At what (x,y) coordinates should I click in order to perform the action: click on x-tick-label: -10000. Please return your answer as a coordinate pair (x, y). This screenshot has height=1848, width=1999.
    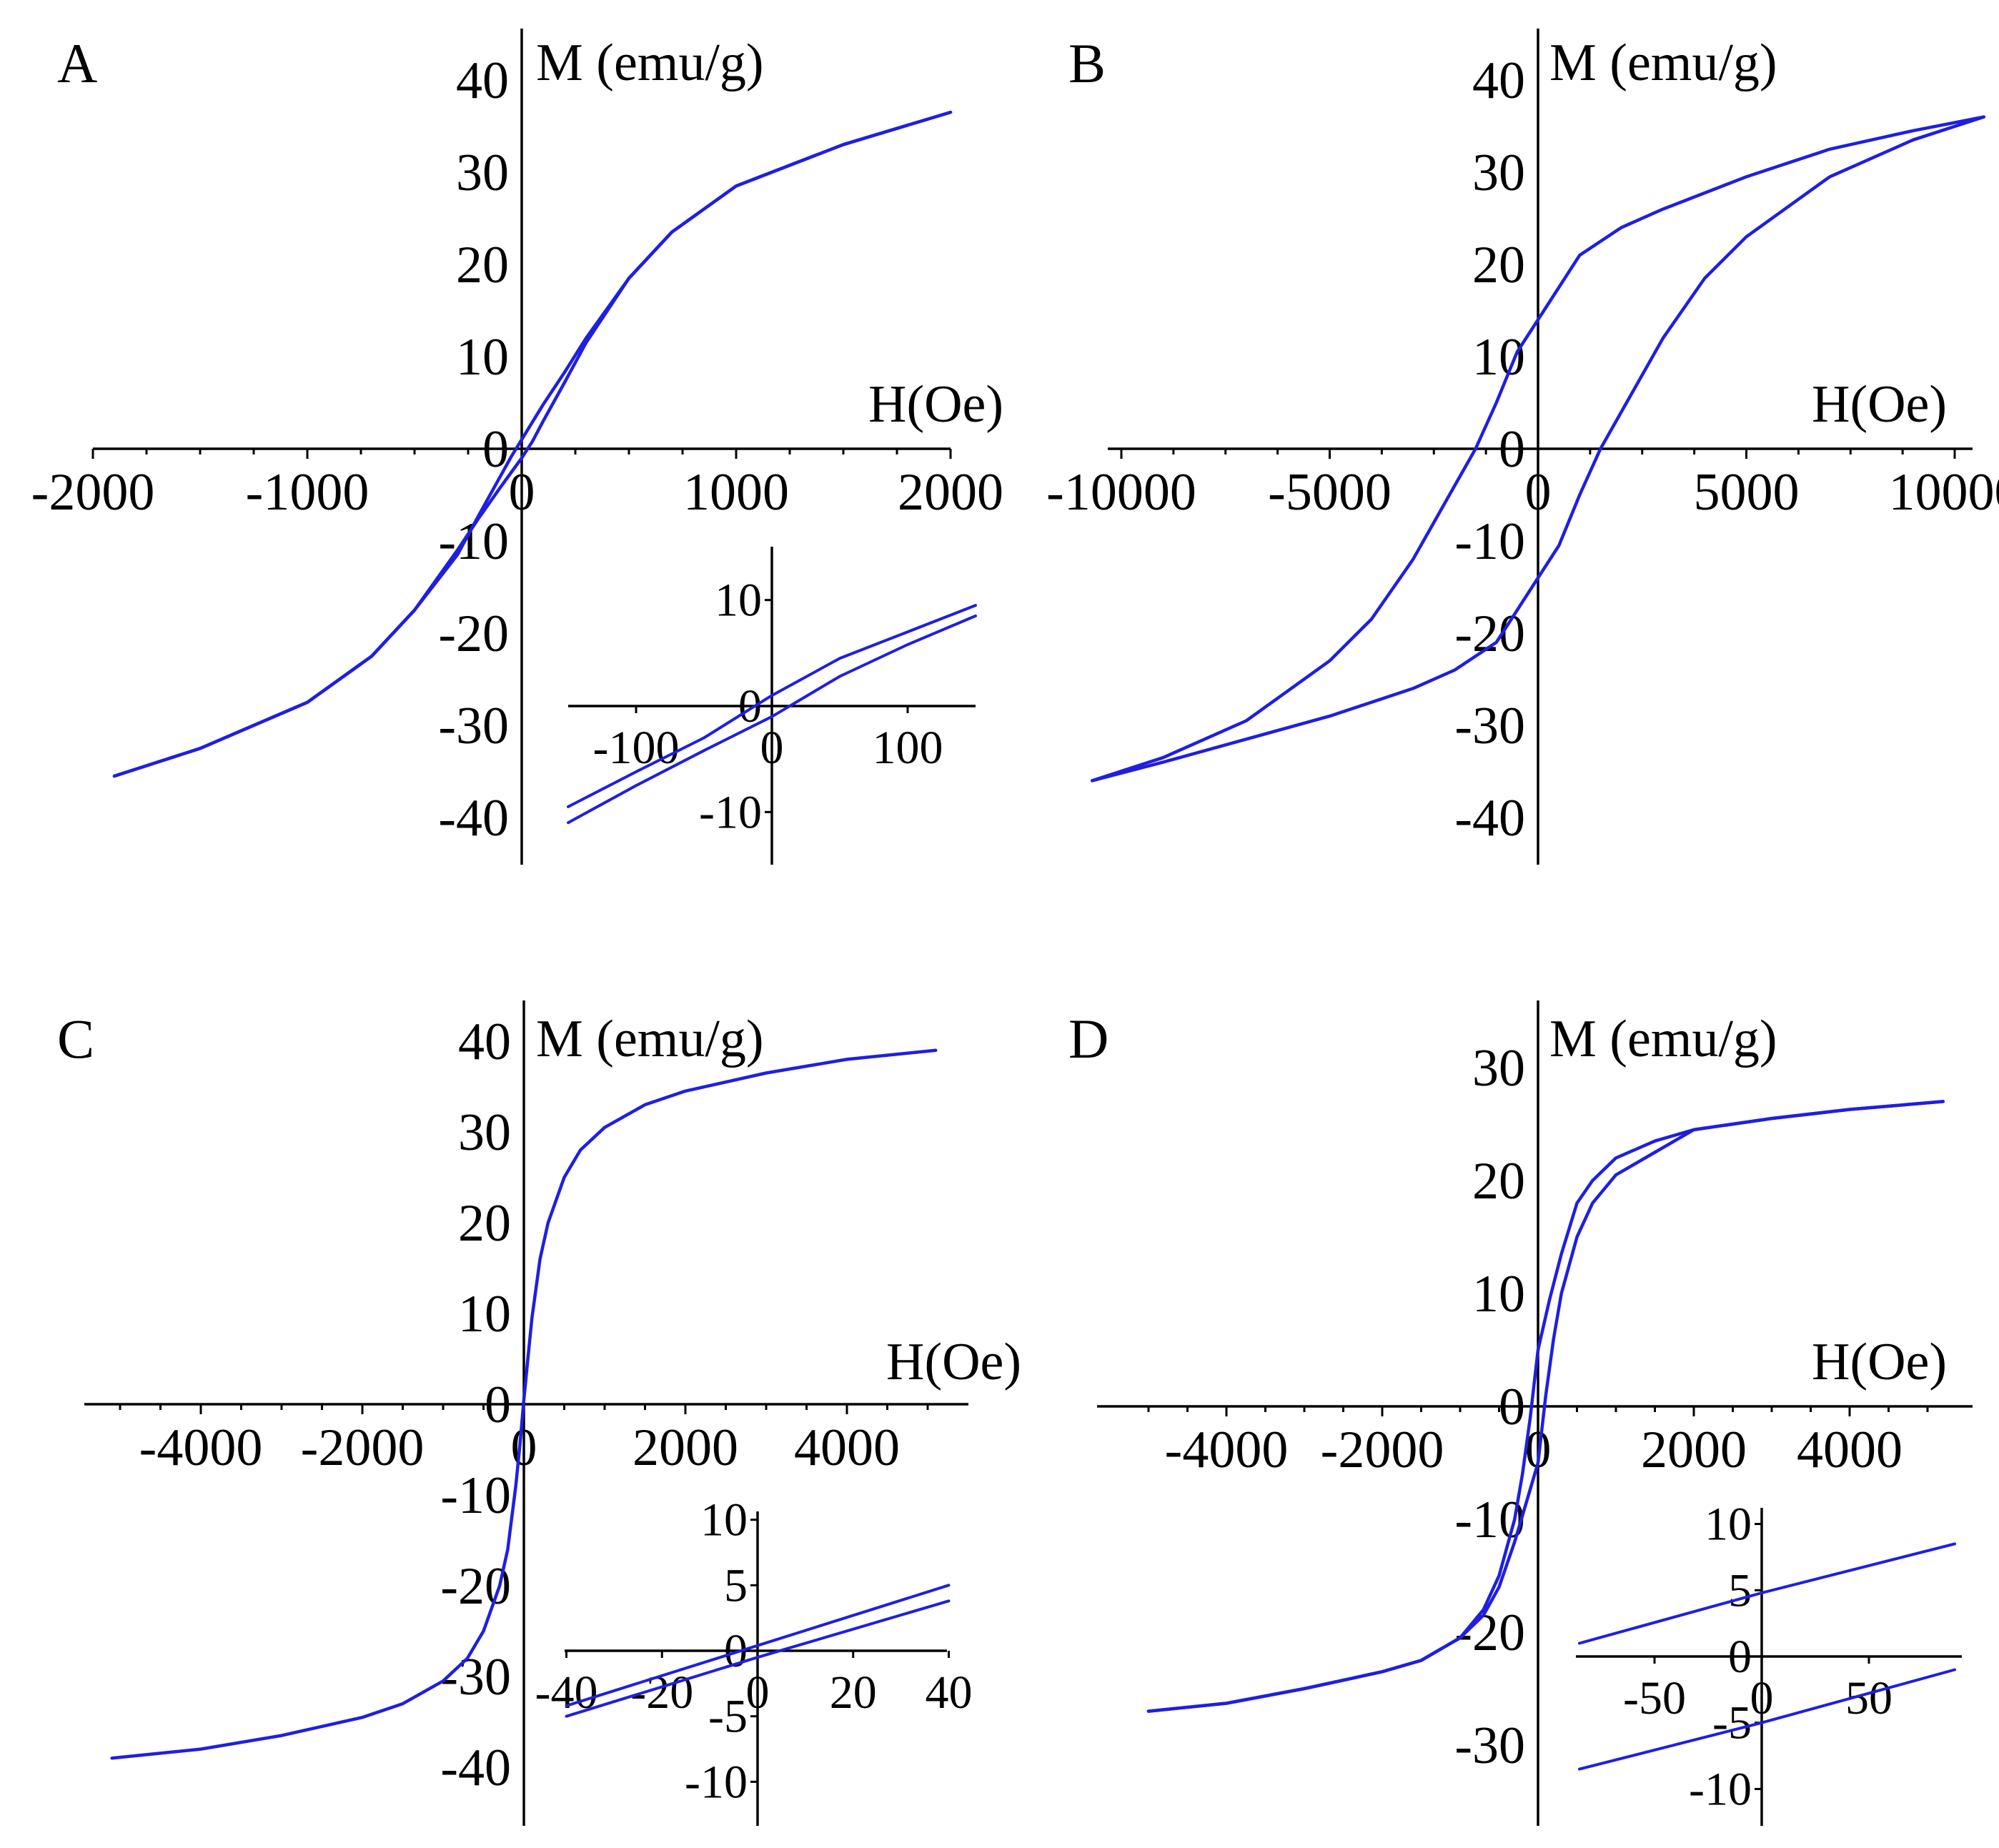
    Looking at the image, I should click on (1121, 492).